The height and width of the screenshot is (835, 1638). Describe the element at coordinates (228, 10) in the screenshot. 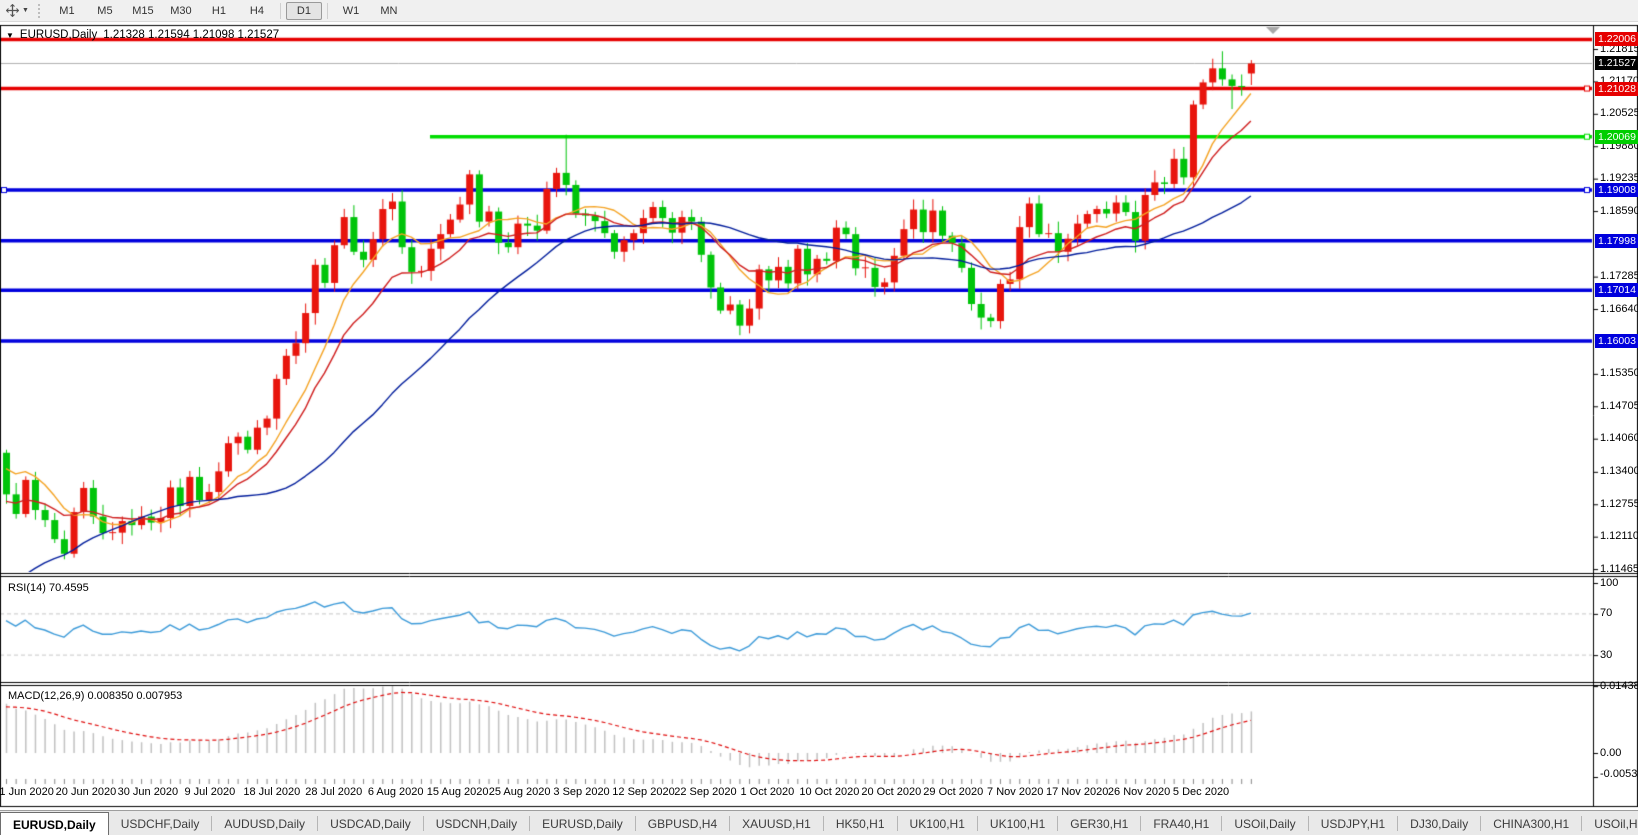

I see `timeframe-buttons: M1 M5 M15 M30 H1 H4 D1 W1 MN` at that location.